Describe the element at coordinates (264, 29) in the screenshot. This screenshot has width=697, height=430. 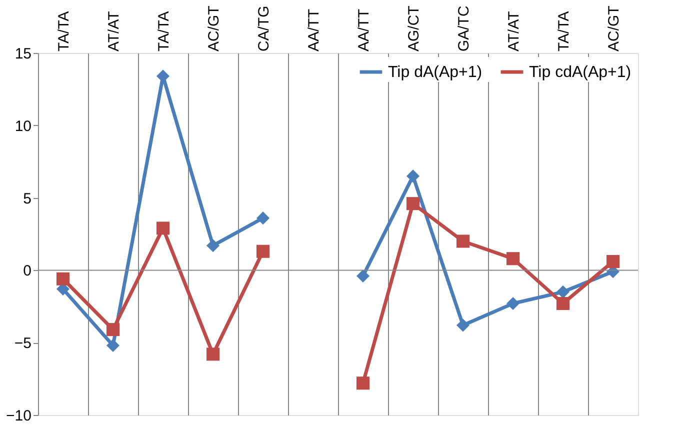
I see `x-tick-label: CA/TG` at that location.